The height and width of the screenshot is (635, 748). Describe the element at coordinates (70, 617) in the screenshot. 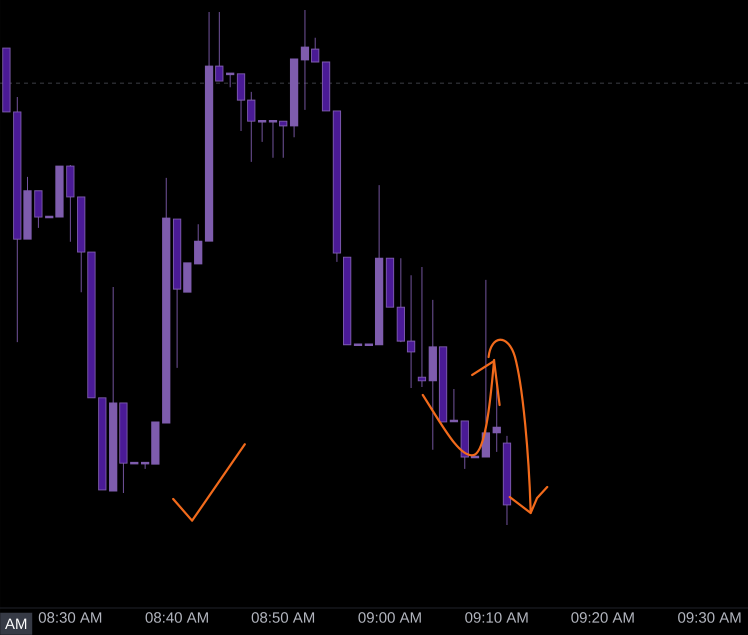

I see `x-tick-label: 08:30 AM` at that location.